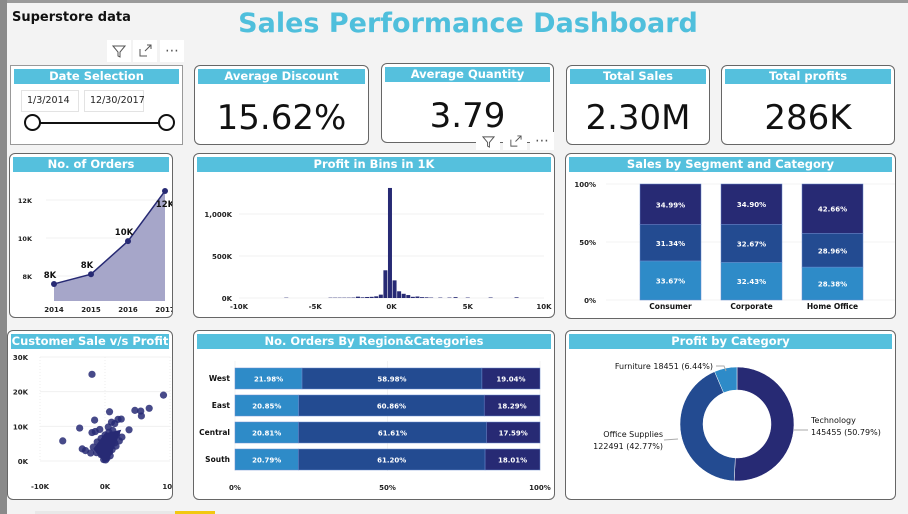 Image resolution: width=908 pixels, height=514 pixels. Describe the element at coordinates (378, 249) in the screenshot. I see `profit-bins-chart: 0K 500K 1,000K -10K -5K 0K 5K 10K` at that location.